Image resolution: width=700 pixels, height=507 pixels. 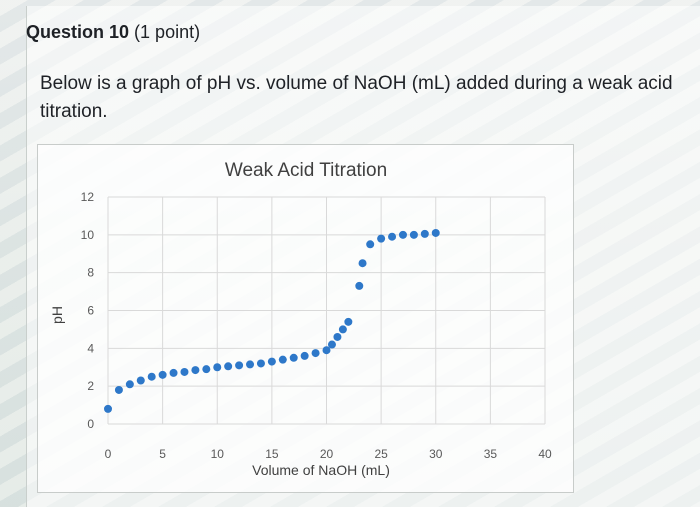 I want to click on y-tick-label: 4, so click(x=90, y=348).